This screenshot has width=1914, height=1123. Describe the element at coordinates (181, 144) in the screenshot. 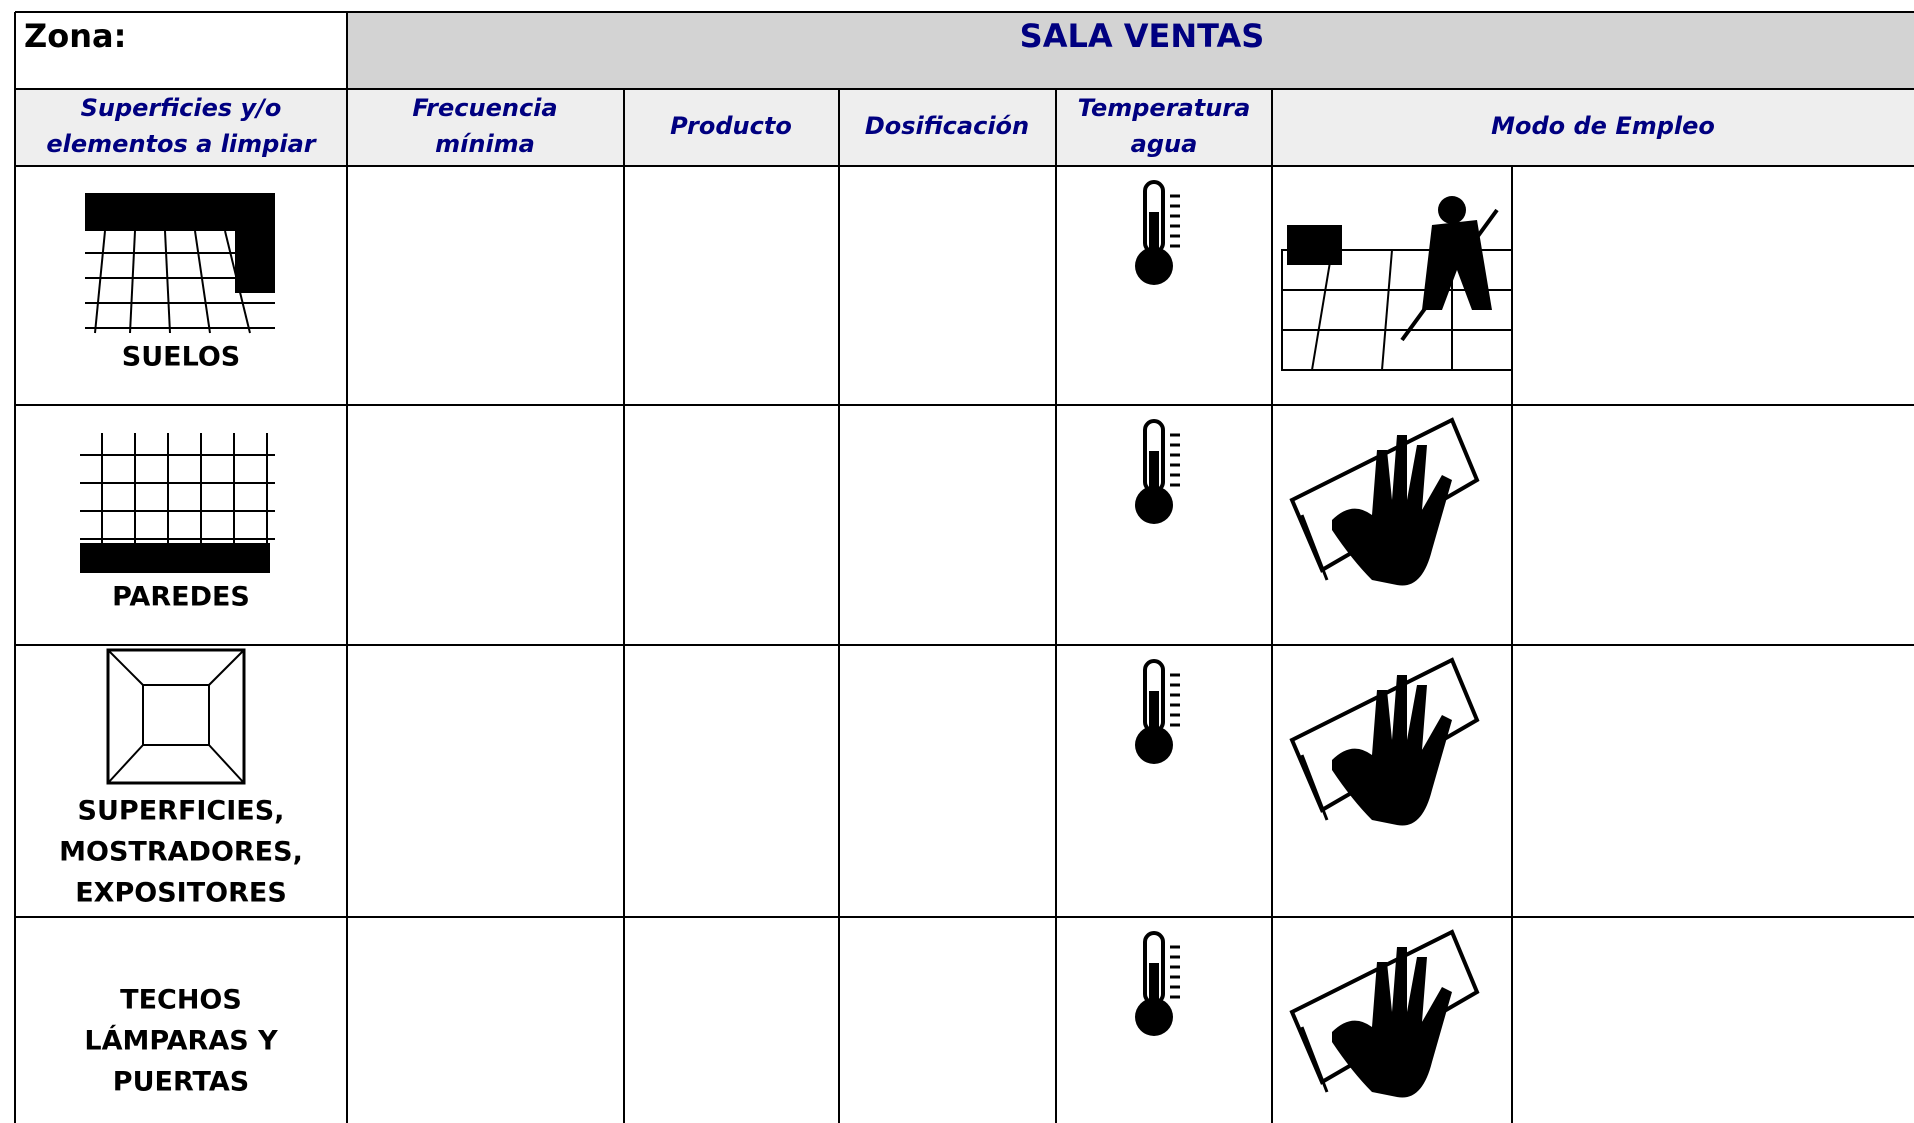

I see `column-header: elementos a limpiar` at that location.